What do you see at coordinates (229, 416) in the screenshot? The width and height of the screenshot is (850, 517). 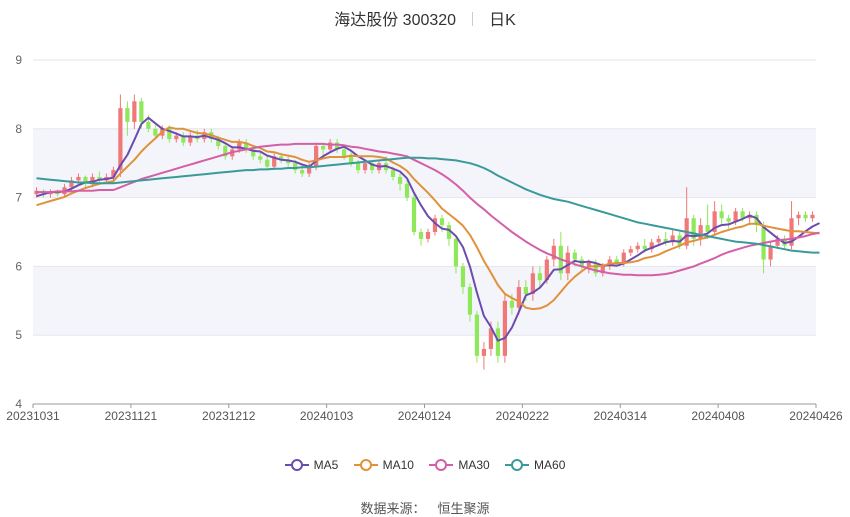 I see `x-tick-label: 20231212` at bounding box center [229, 416].